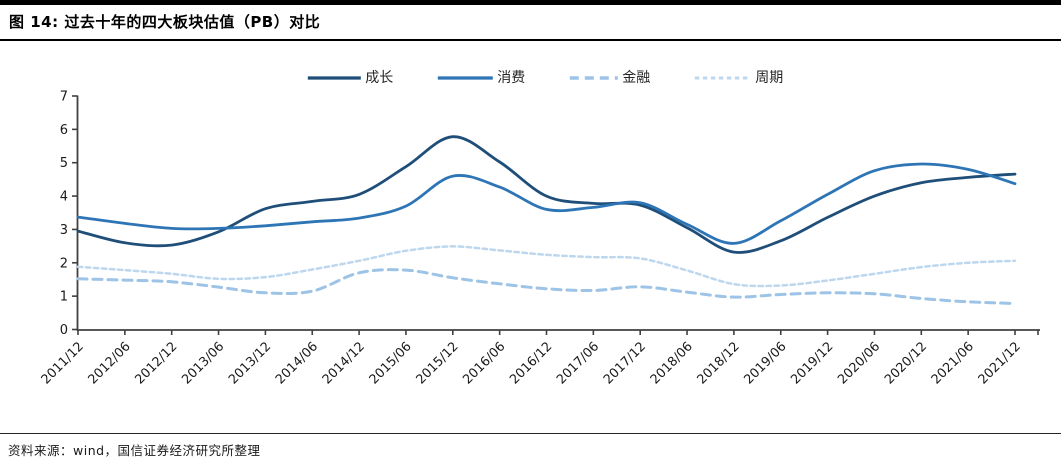 The height and width of the screenshot is (462, 1061). Describe the element at coordinates (511, 78) in the screenshot. I see `legend-label-consumption: 消费` at that location.